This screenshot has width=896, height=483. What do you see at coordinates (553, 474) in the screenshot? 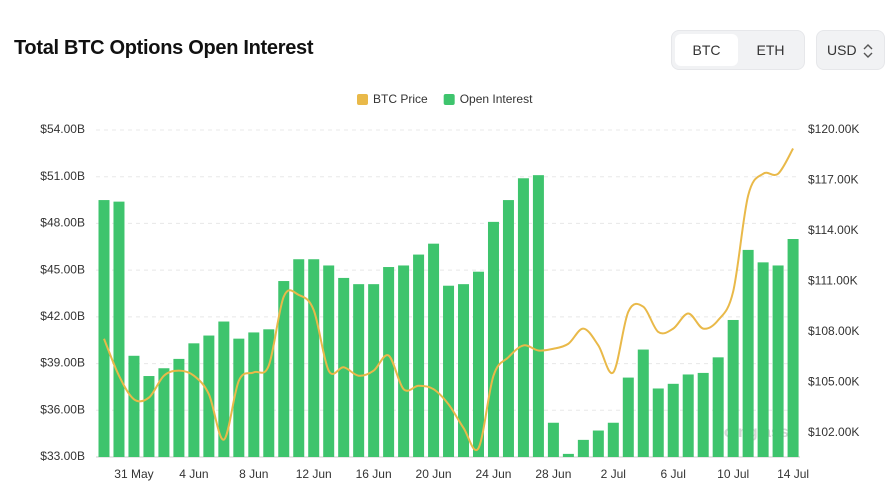
I see `x-tick-label: 28 Jun` at bounding box center [553, 474].